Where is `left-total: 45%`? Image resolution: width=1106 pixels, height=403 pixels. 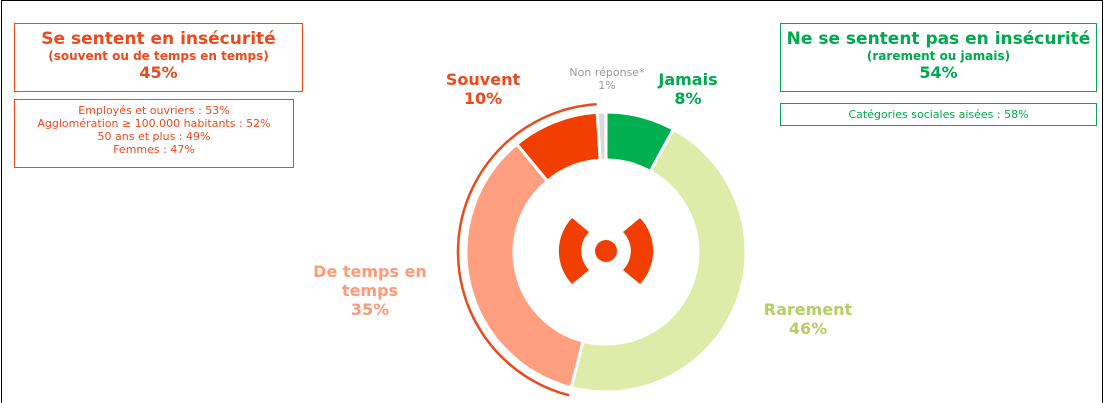
left-total: 45% is located at coordinates (158, 72).